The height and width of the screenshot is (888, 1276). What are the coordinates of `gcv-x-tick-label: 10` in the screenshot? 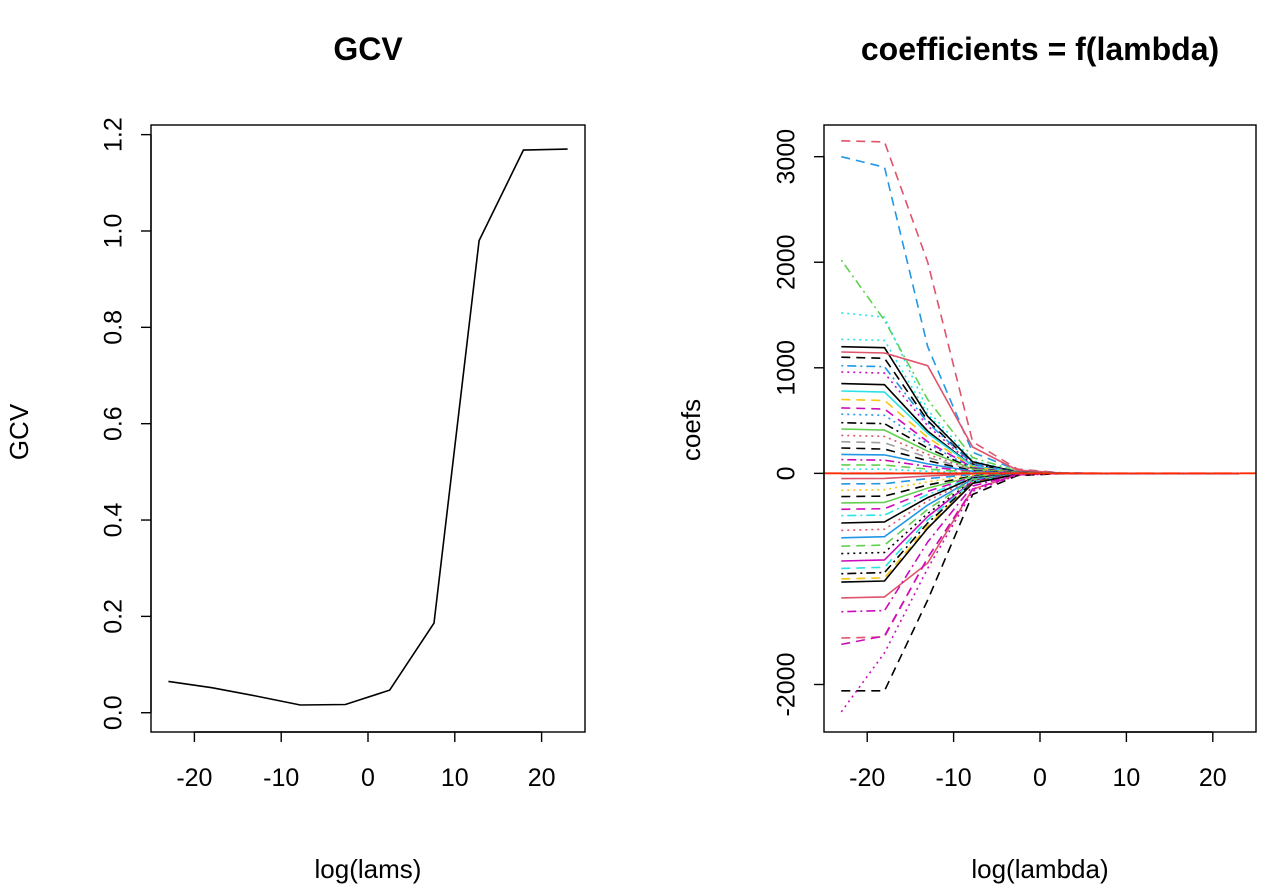 It's located at (455, 778).